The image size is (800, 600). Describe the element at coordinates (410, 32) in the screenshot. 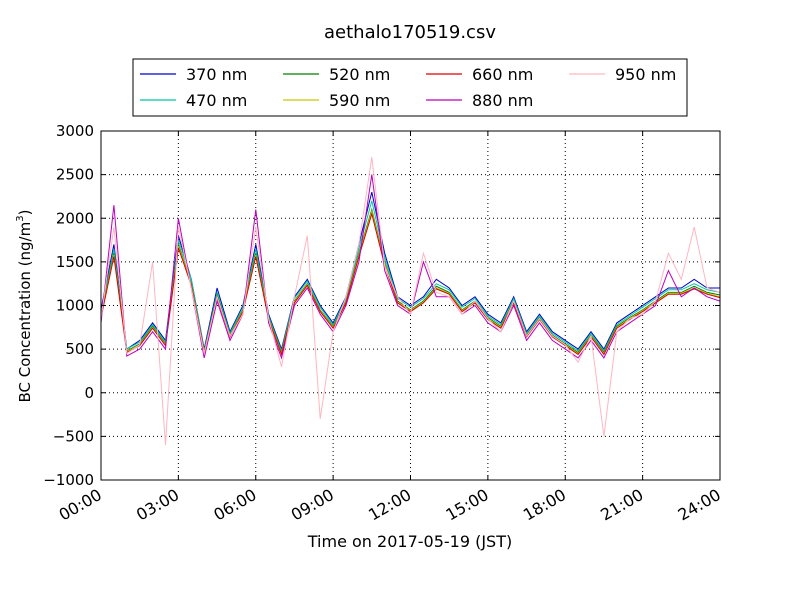

I see `chart-title: aethalo170519.csv` at that location.